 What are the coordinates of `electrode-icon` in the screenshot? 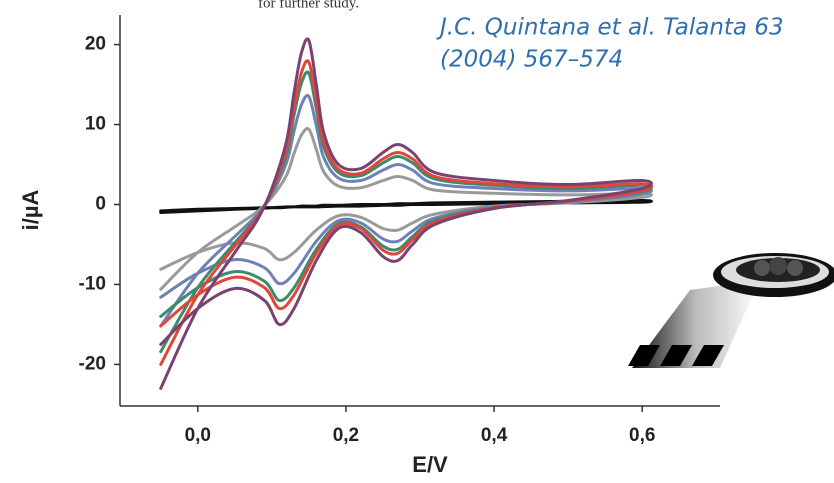 It's located at (731, 310).